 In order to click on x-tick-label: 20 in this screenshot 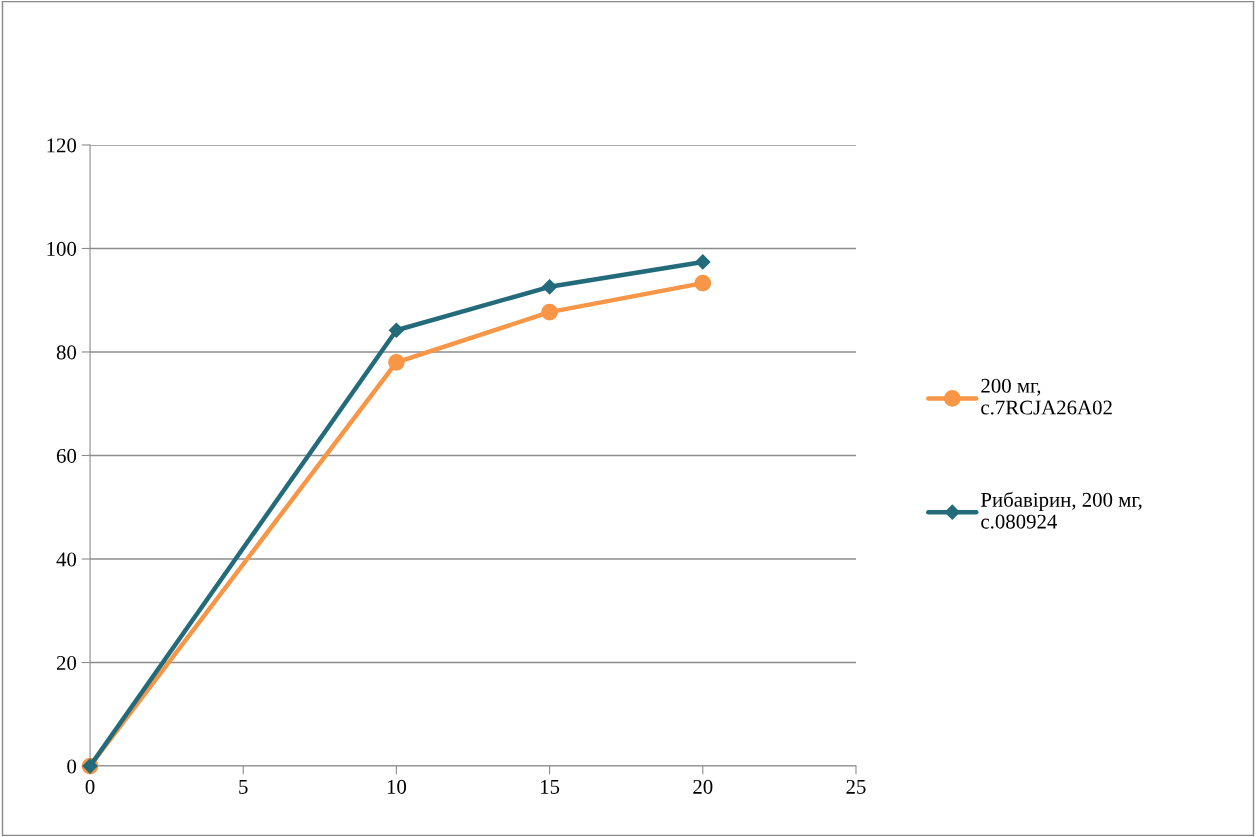, I will do `click(703, 786)`.